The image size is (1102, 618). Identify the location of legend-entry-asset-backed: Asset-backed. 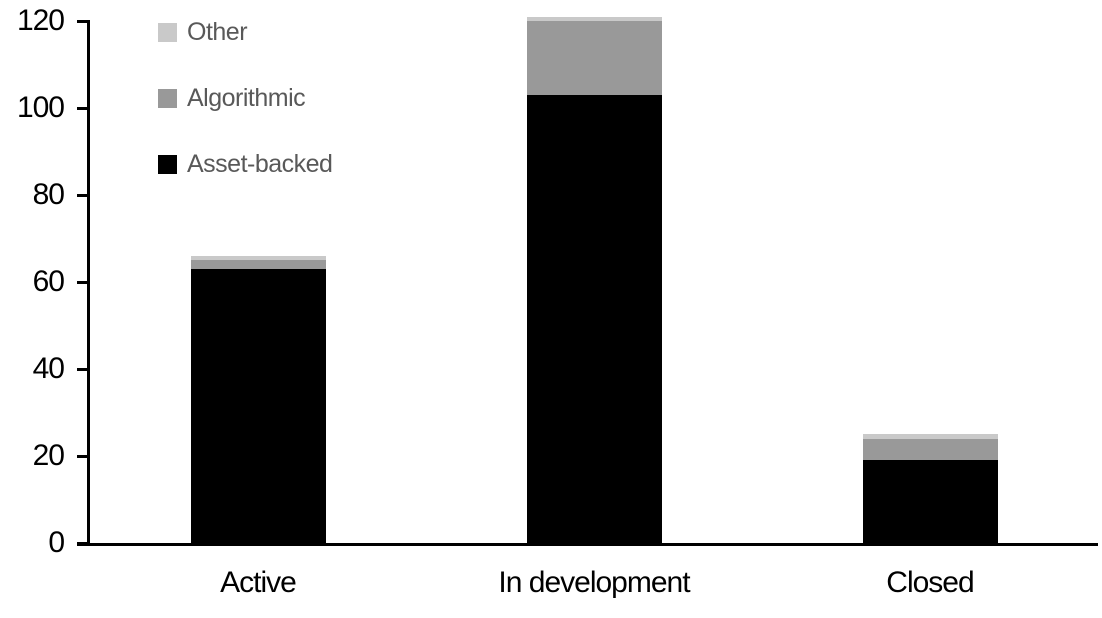
(245, 164).